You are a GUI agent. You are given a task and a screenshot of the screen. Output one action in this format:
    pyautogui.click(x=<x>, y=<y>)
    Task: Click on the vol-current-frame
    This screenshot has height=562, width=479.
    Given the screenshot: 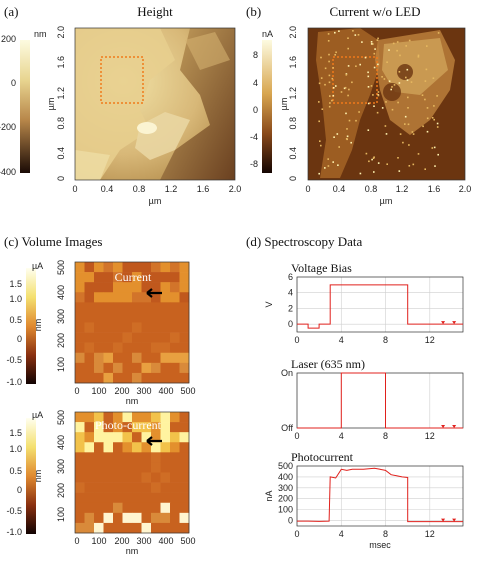 What is the action you would take?
    pyautogui.click(x=132, y=322)
    